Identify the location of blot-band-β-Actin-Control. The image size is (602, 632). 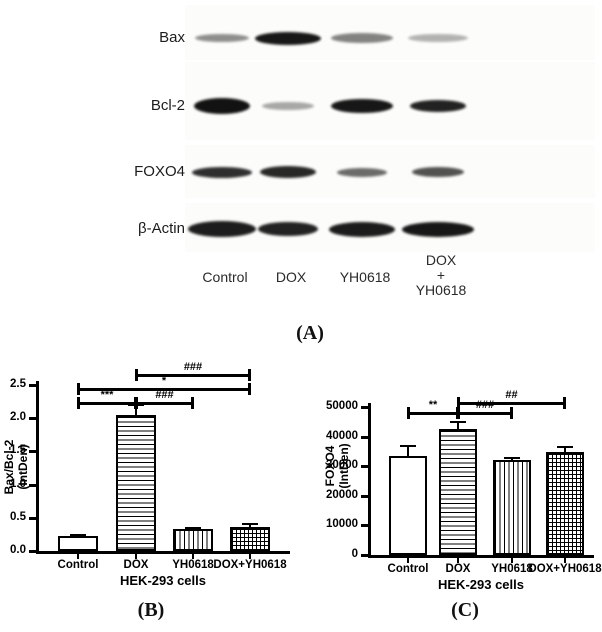
(222, 229).